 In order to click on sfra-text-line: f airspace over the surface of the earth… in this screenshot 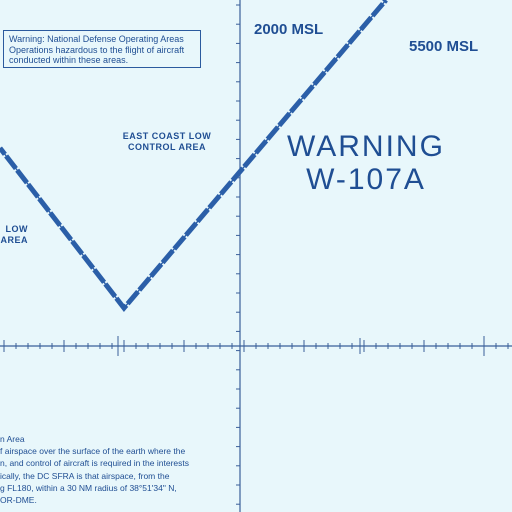, I will do `click(93, 451)`.